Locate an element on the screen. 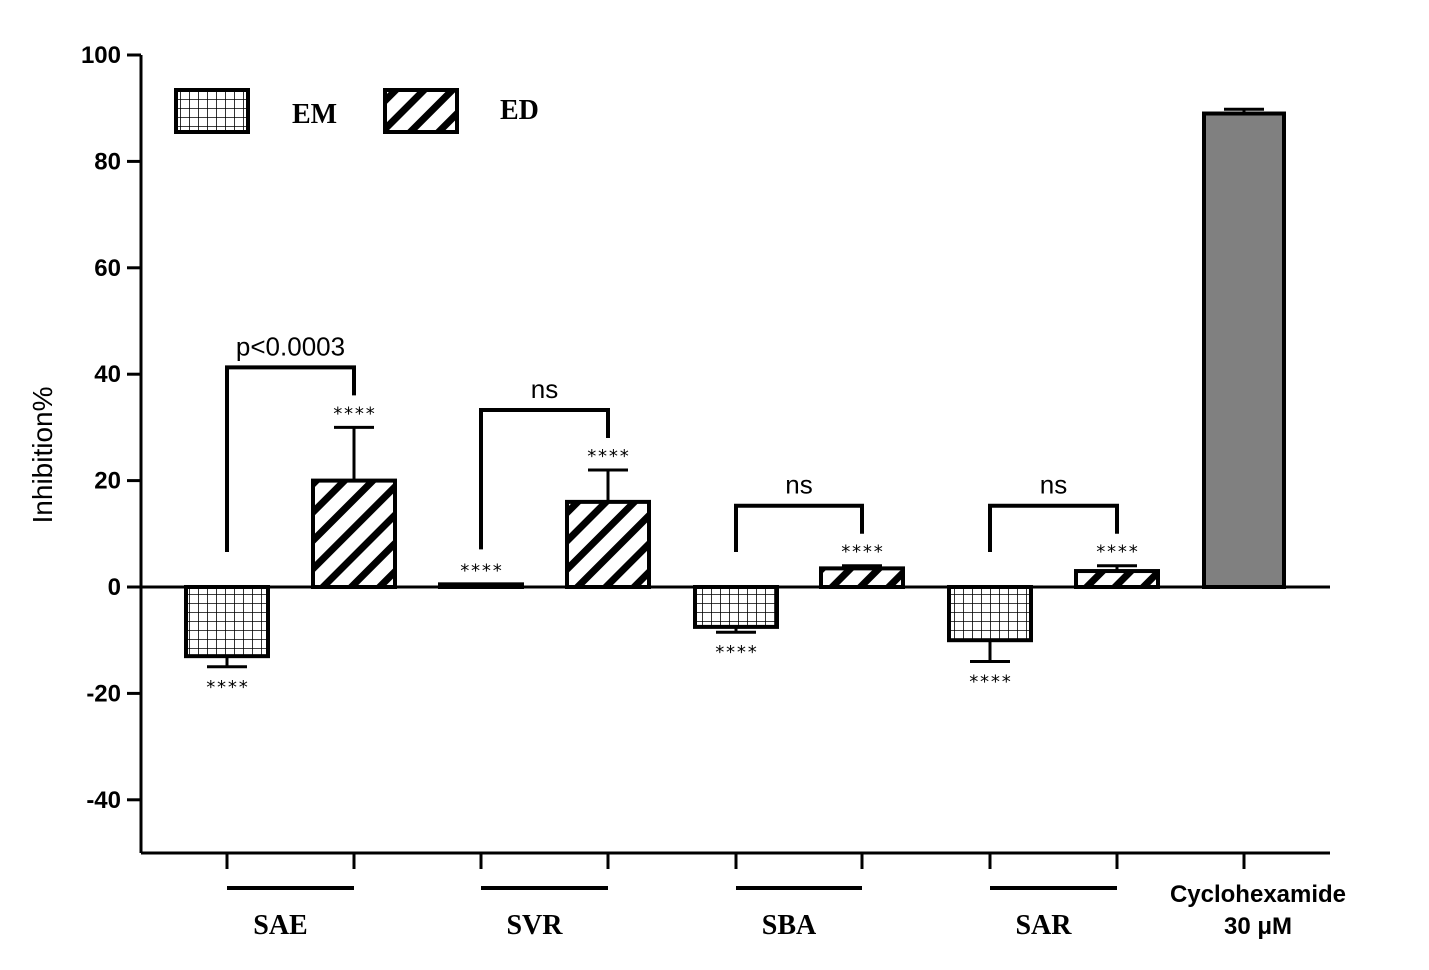 This screenshot has width=1429, height=970. bar-sar-ed is located at coordinates (1117, 579).